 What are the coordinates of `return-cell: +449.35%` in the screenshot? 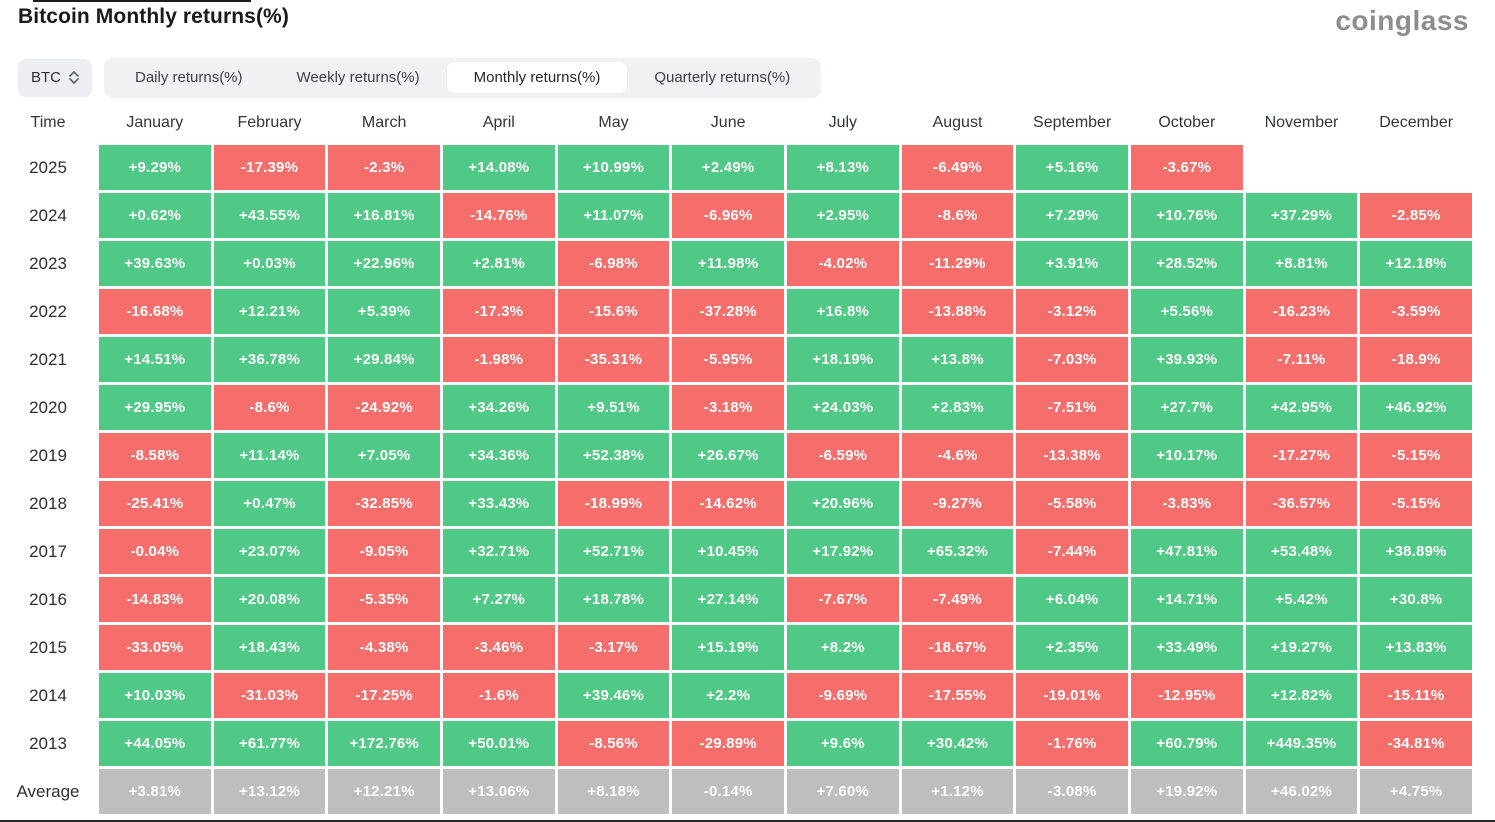 It's located at (1301, 743).